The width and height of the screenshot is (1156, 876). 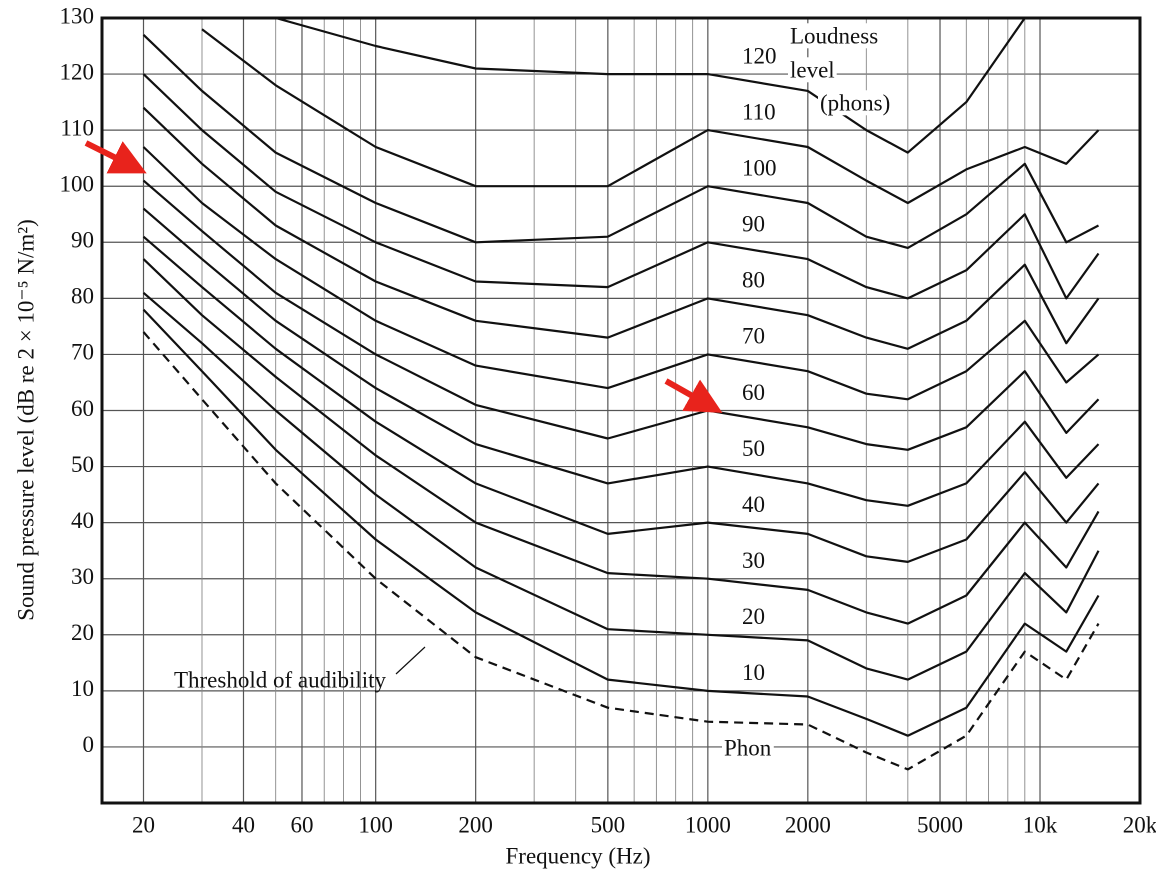 What do you see at coordinates (89, 744) in the screenshot?
I see `y-tick-label: 0` at bounding box center [89, 744].